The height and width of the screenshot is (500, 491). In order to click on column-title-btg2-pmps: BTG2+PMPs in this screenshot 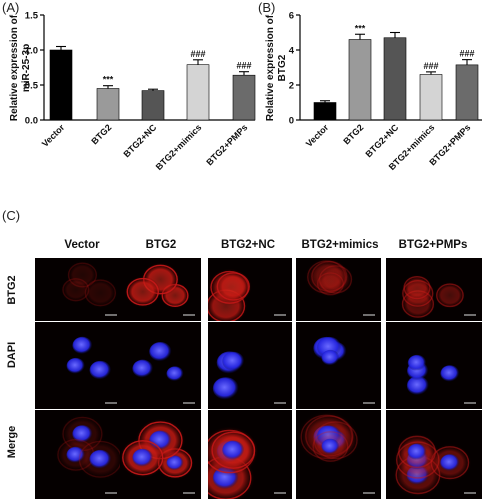, I will do `click(433, 245)`.